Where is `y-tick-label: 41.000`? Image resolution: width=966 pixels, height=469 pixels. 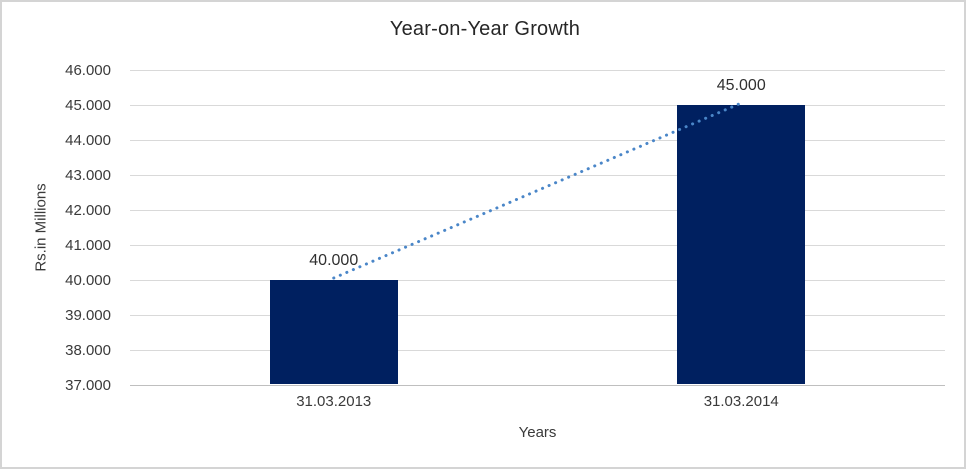 y-tick-label: 41.000 is located at coordinates (88, 245).